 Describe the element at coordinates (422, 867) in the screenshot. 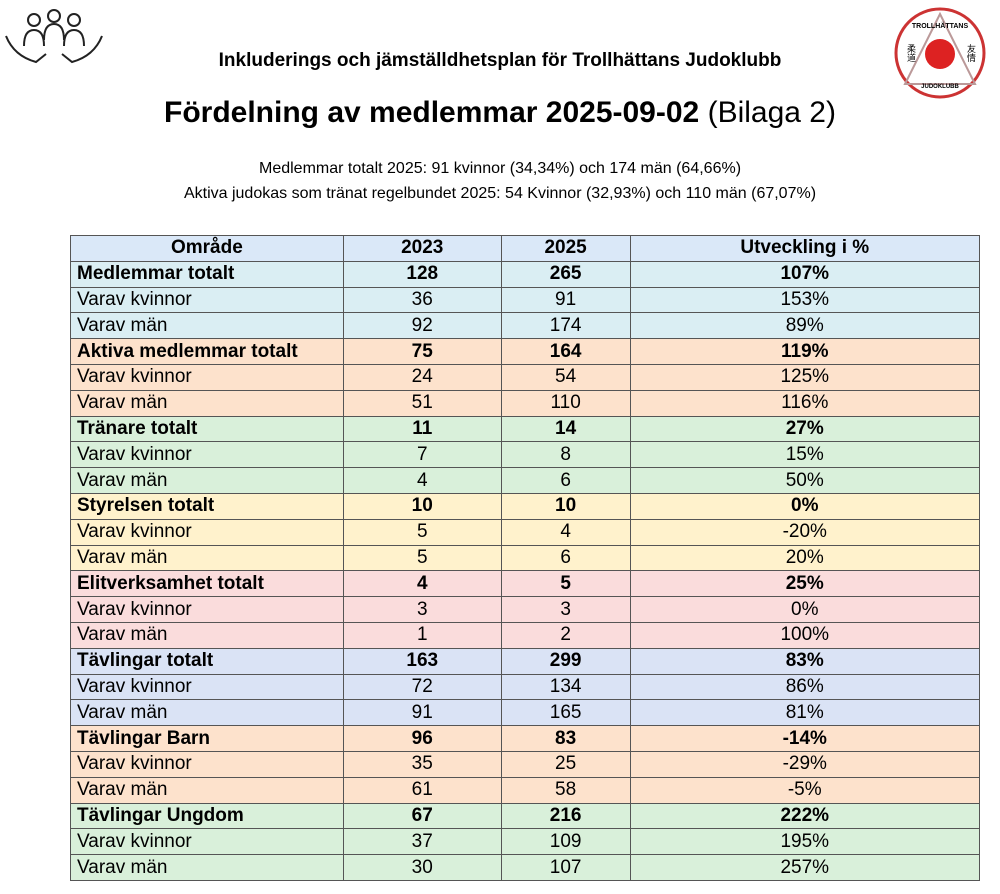

I see `cell: 30` at that location.